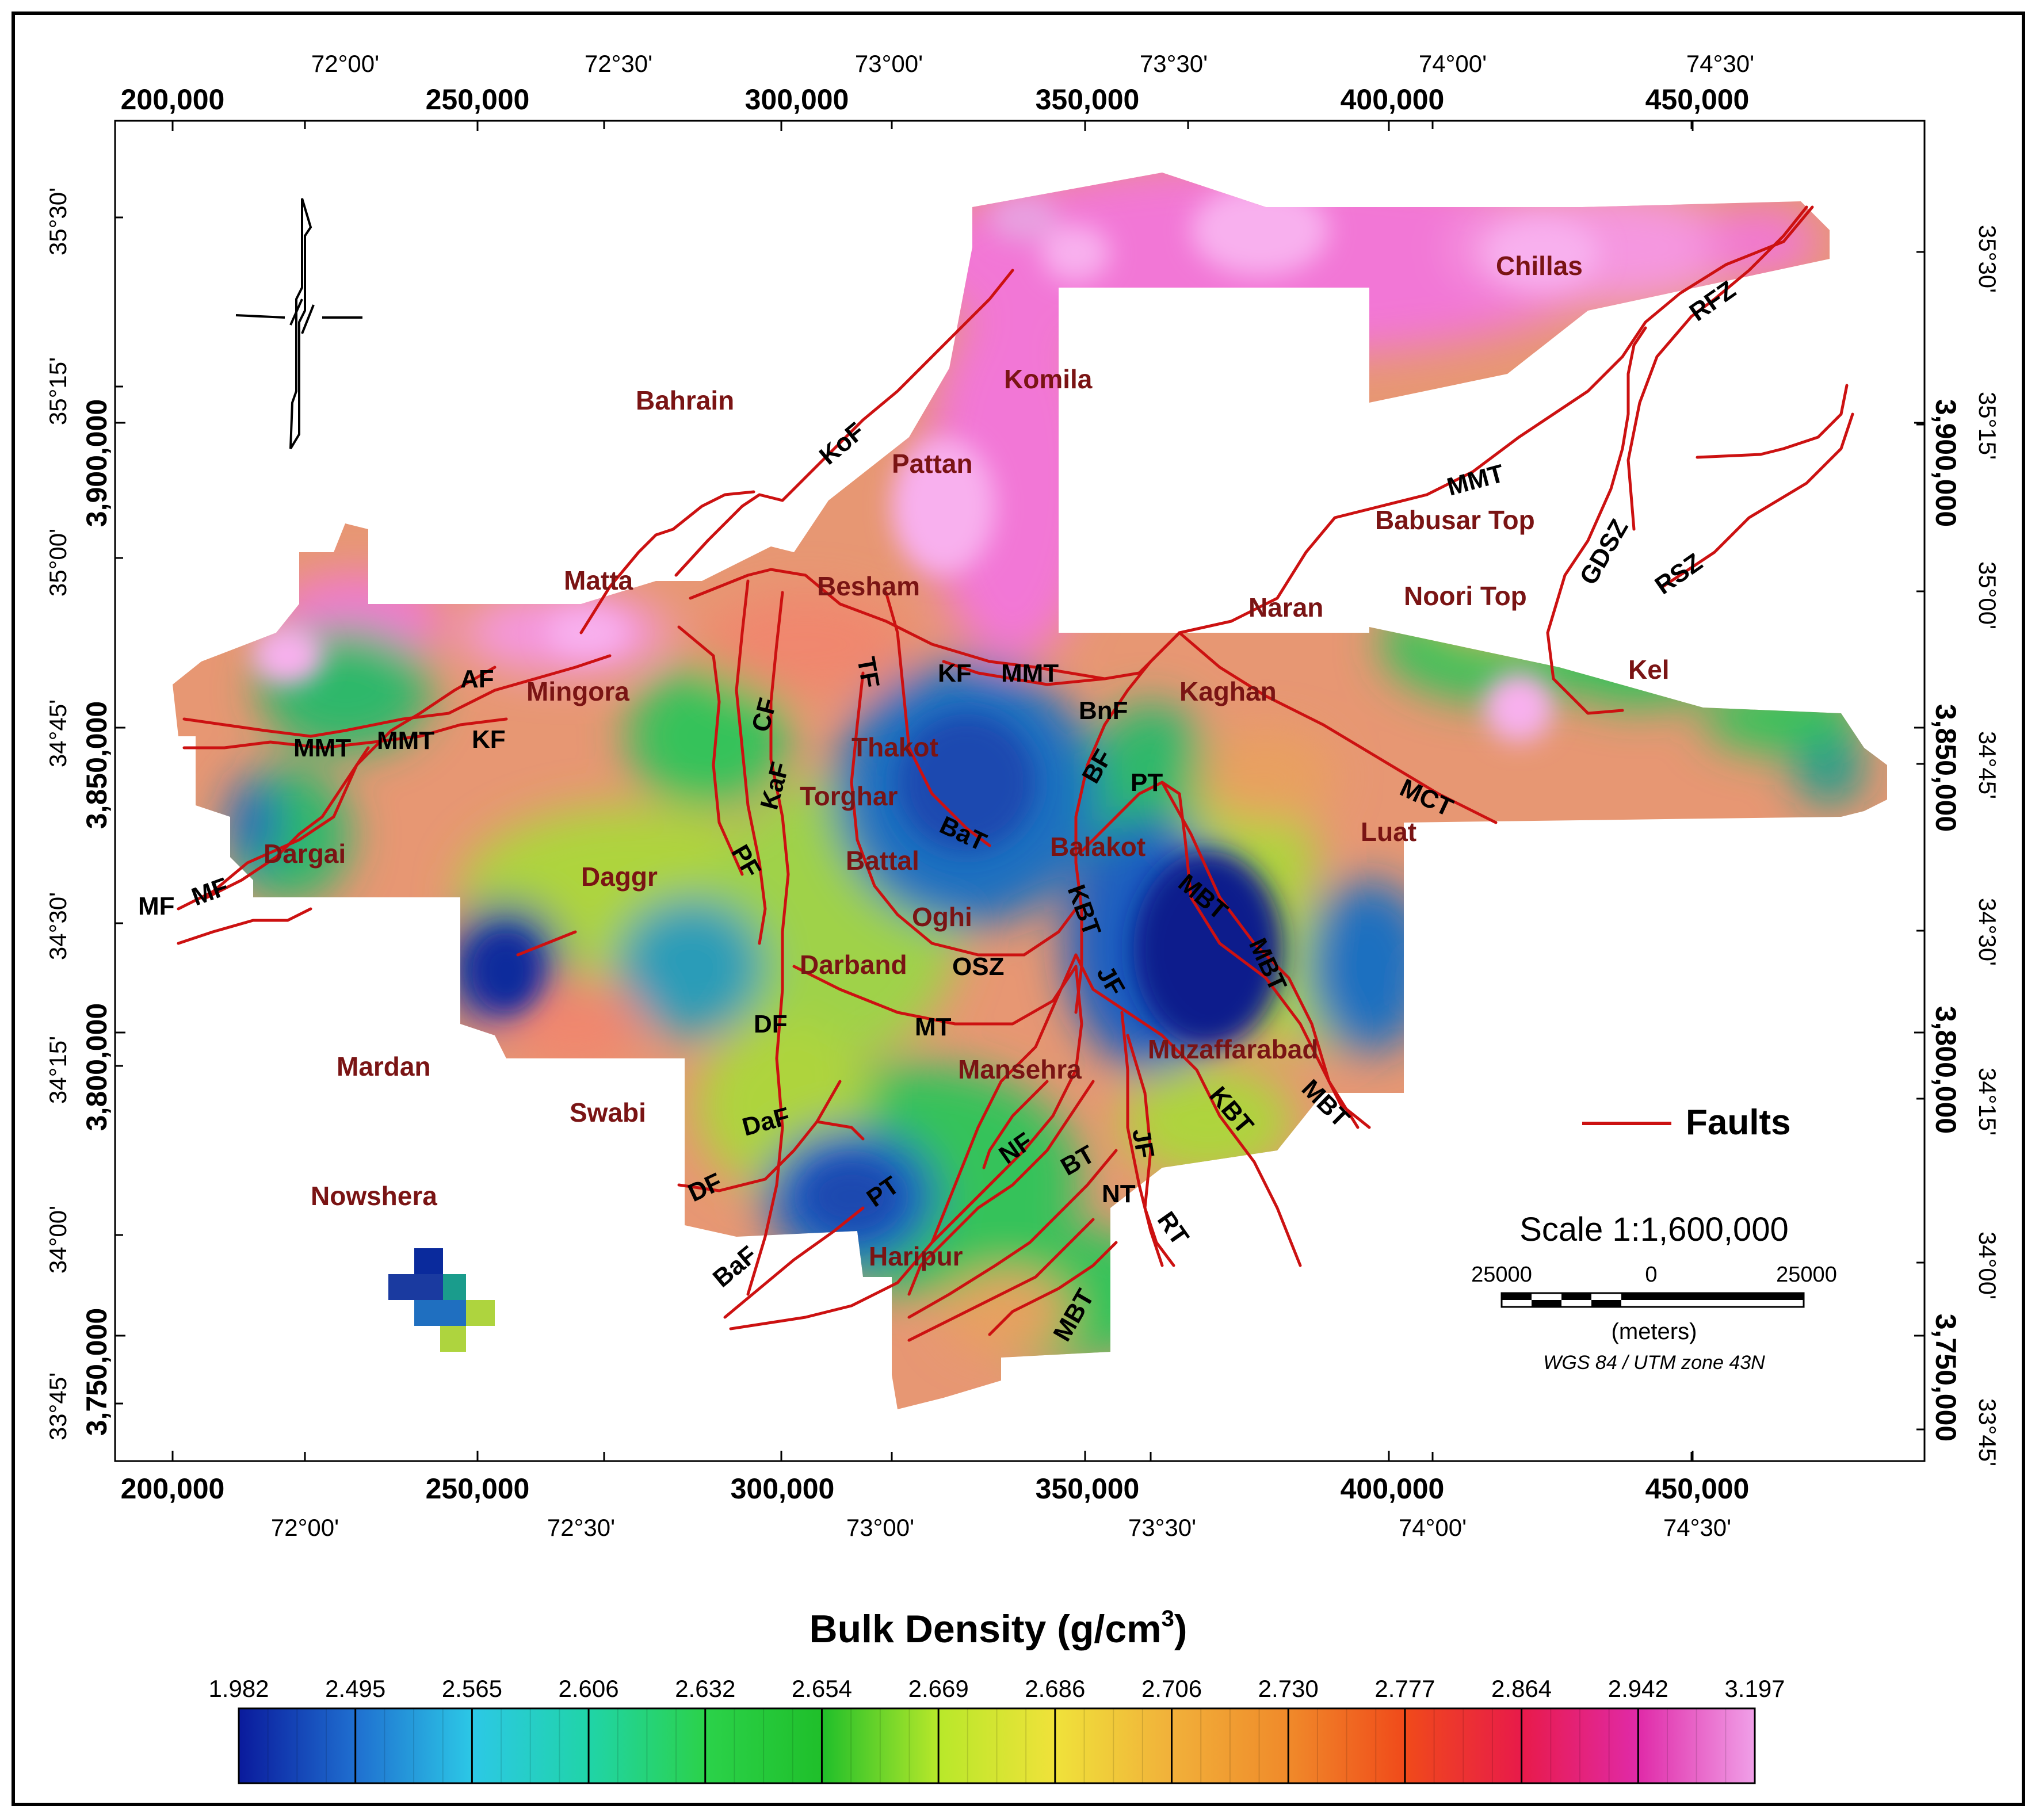  Describe the element at coordinates (1285, 607) in the screenshot. I see `town-naran: Naran` at that location.